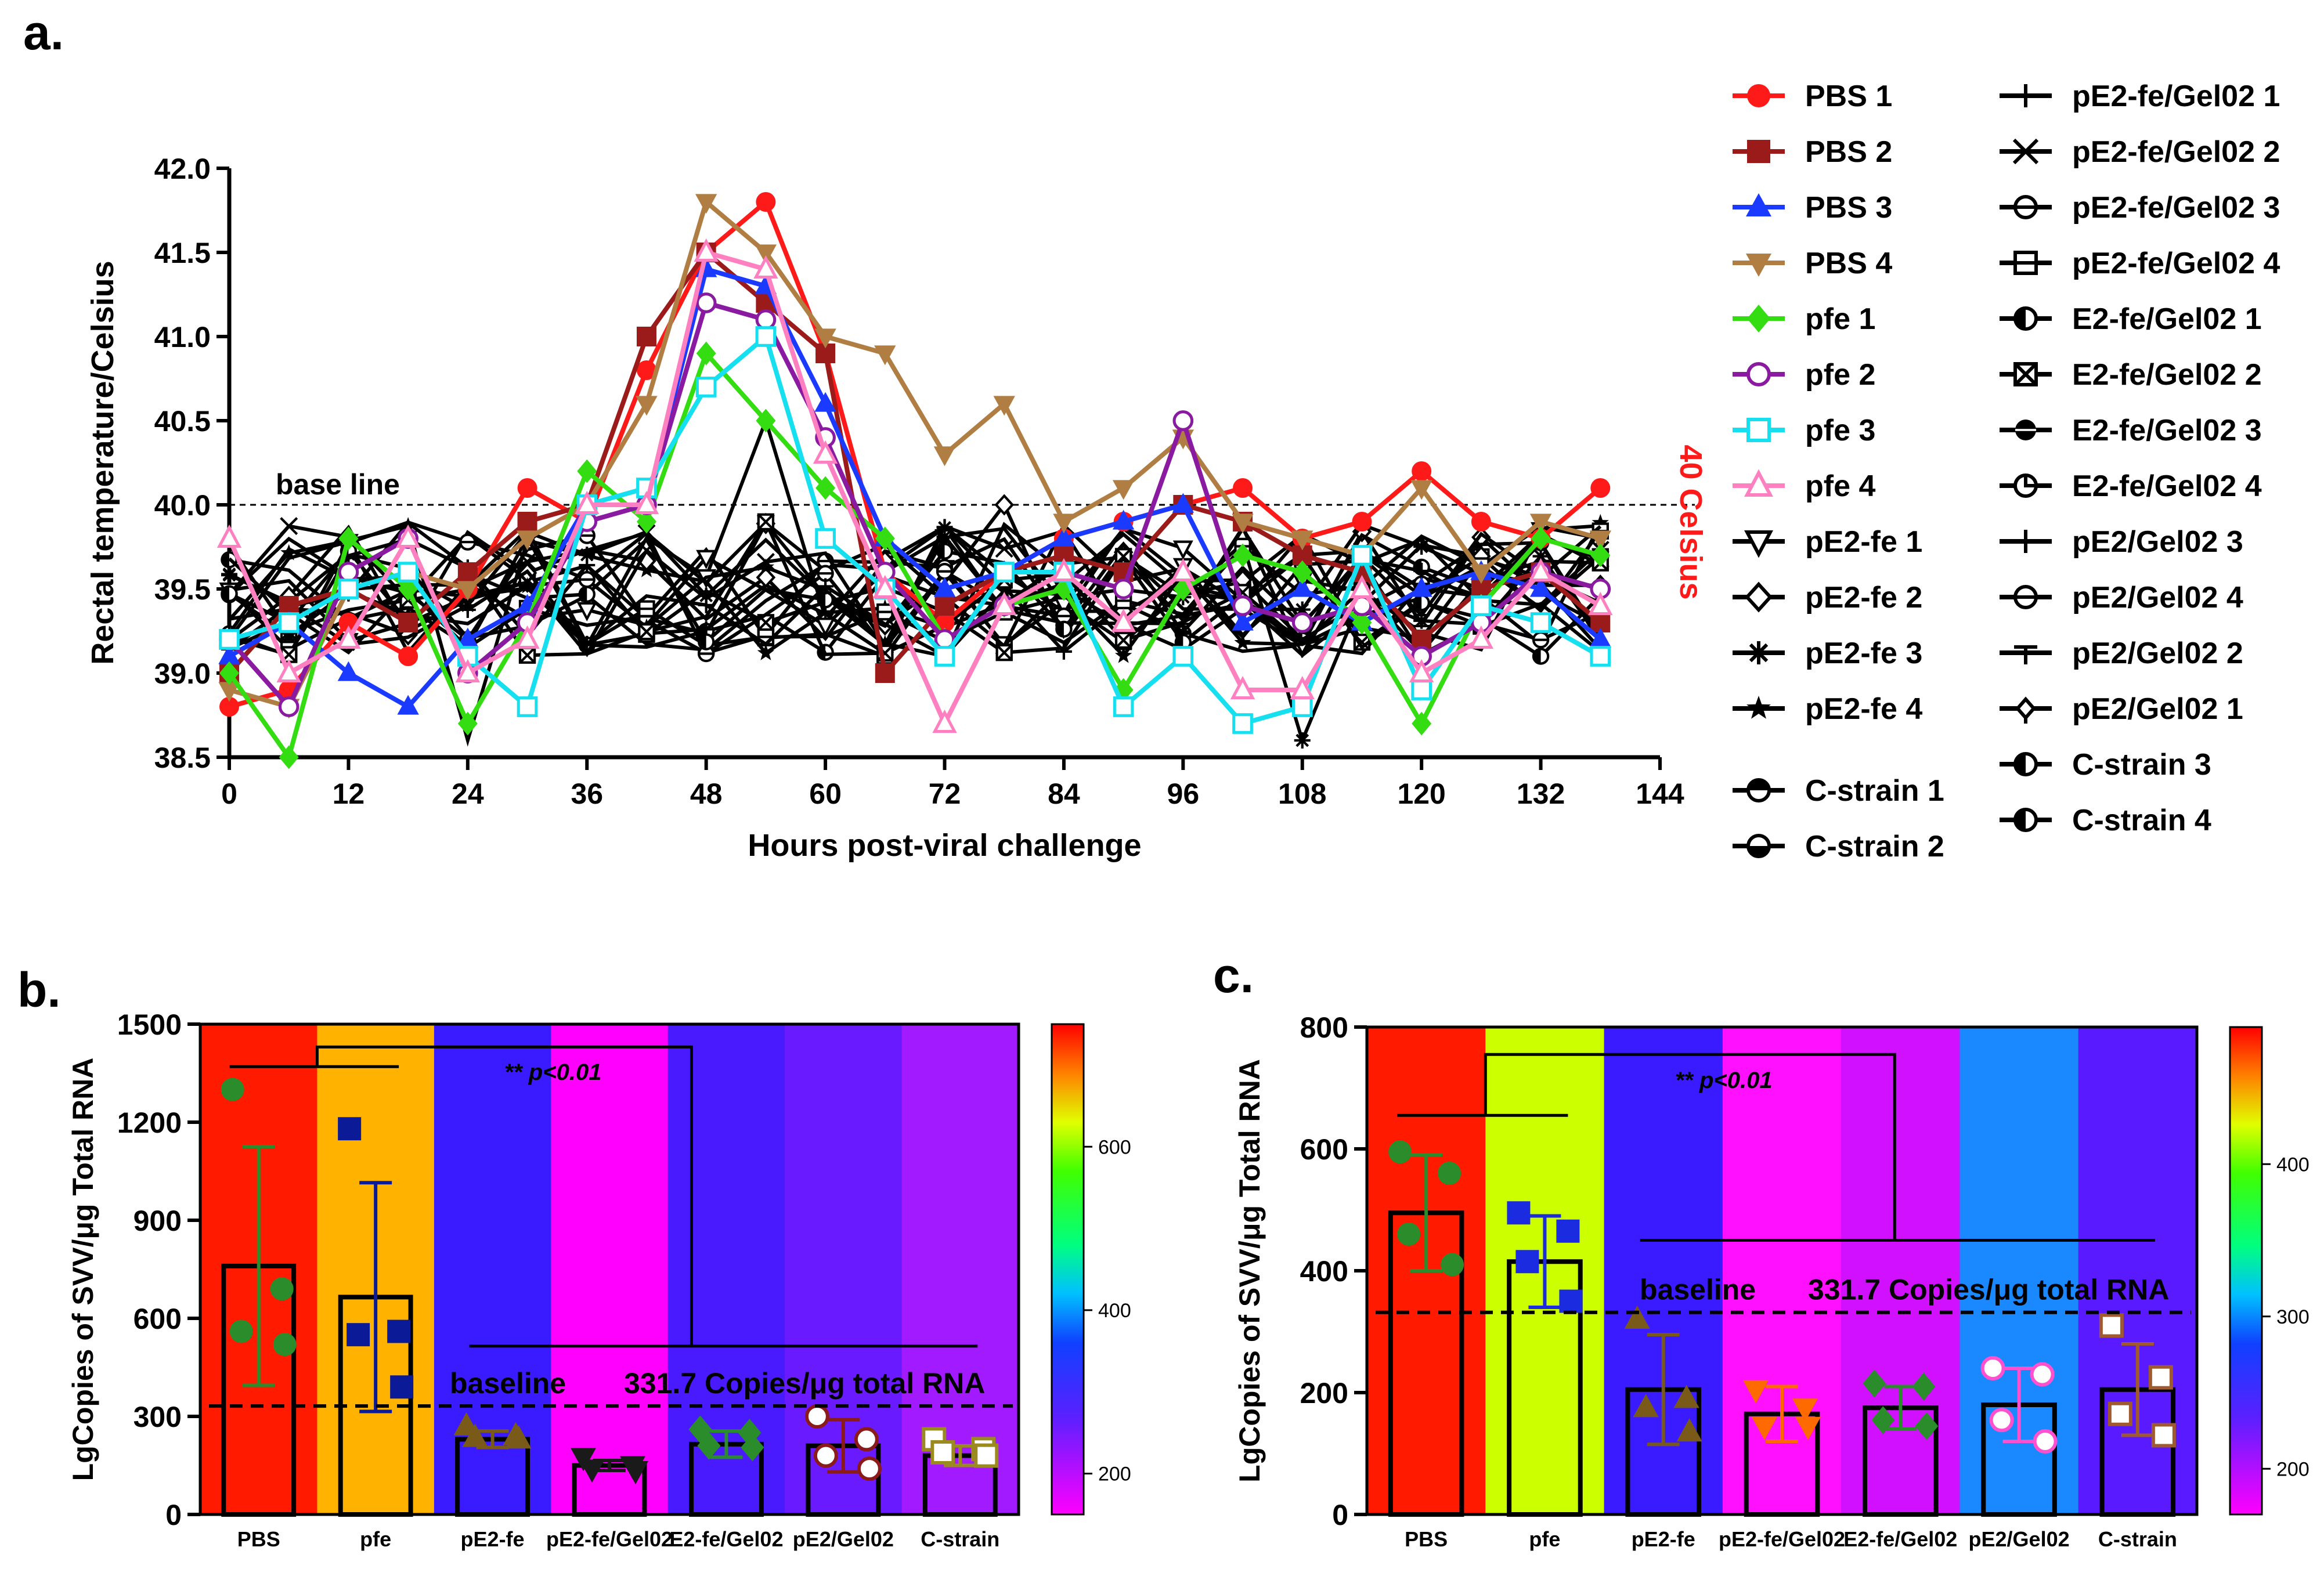 The width and height of the screenshot is (2324, 1569). I want to click on legend-item: pE2-fe/Gel02 2, so click(2140, 152).